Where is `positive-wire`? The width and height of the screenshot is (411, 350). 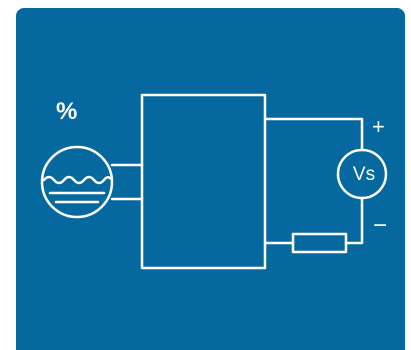
positive-wire is located at coordinates (313, 134).